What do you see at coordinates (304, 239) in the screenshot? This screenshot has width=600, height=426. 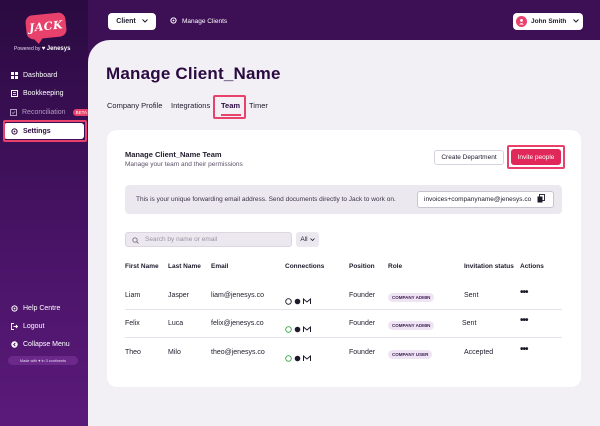 I see `filter-value: All` at bounding box center [304, 239].